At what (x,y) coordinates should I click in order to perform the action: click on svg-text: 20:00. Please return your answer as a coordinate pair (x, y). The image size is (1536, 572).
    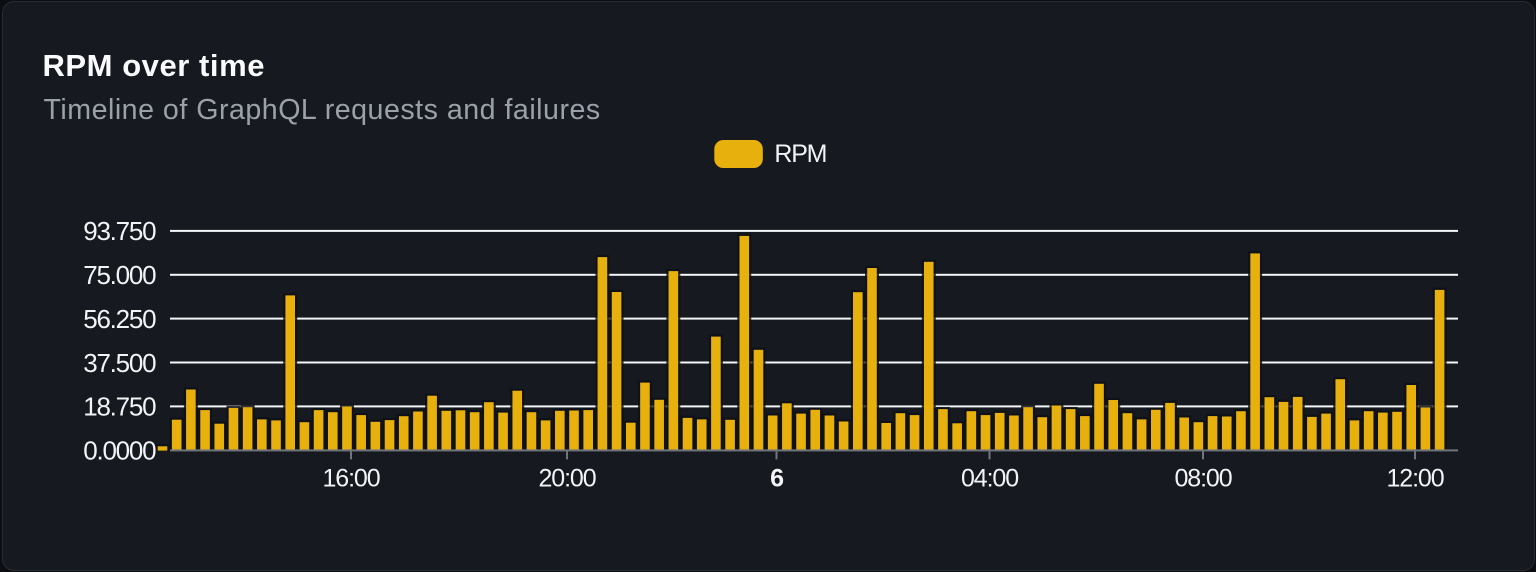
    Looking at the image, I should click on (566, 479).